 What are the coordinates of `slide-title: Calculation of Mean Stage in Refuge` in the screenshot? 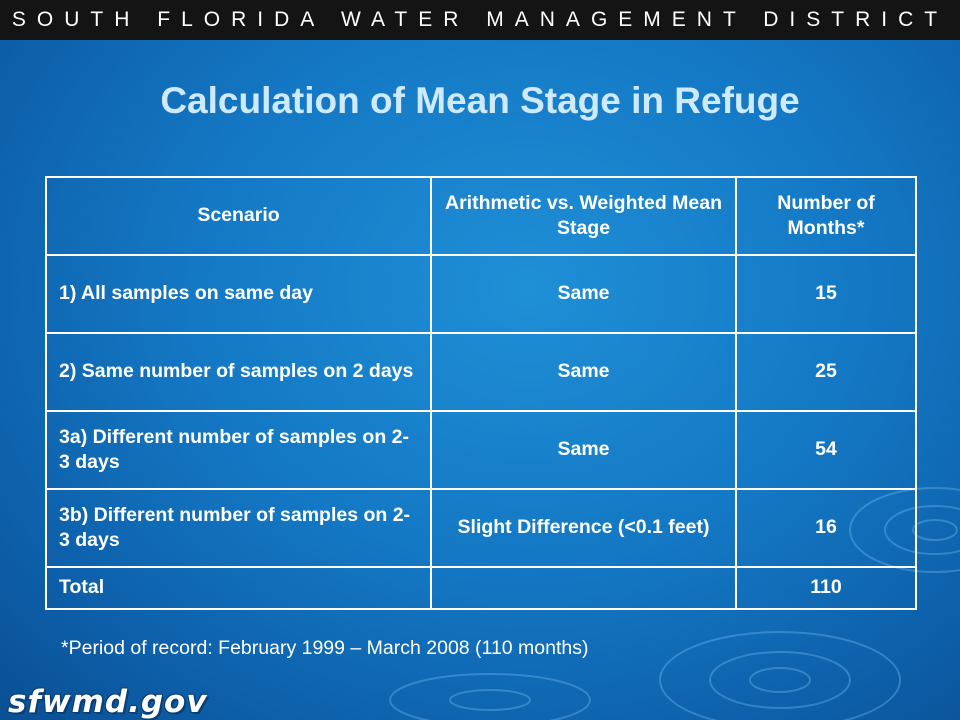 It's located at (480, 100).